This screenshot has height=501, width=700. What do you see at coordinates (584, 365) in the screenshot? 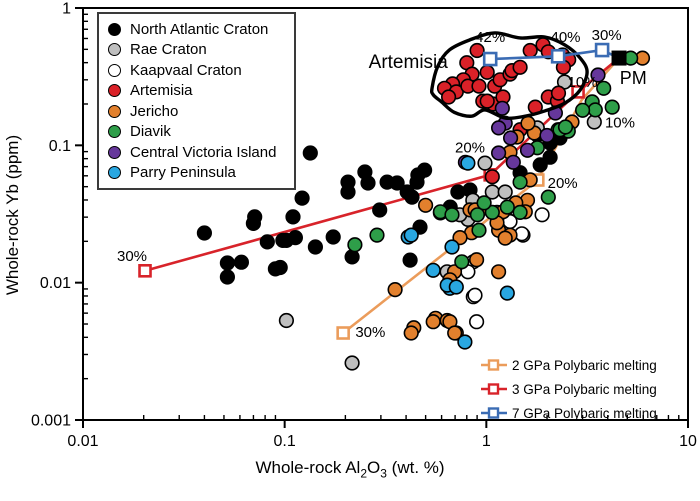
I see `melt-legend-label: 2 GPa Polybaric melting` at bounding box center [584, 365].